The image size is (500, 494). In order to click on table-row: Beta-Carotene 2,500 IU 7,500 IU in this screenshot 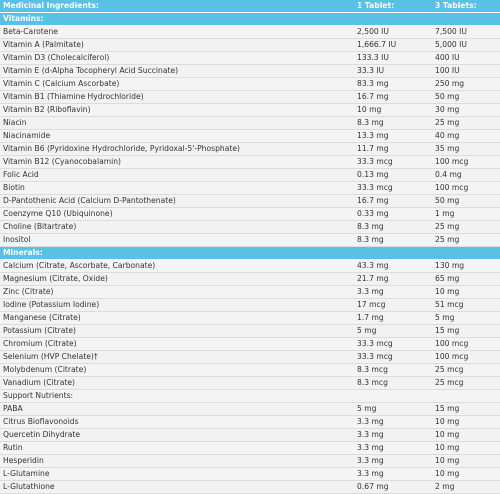, I will do `click(250, 32)`.